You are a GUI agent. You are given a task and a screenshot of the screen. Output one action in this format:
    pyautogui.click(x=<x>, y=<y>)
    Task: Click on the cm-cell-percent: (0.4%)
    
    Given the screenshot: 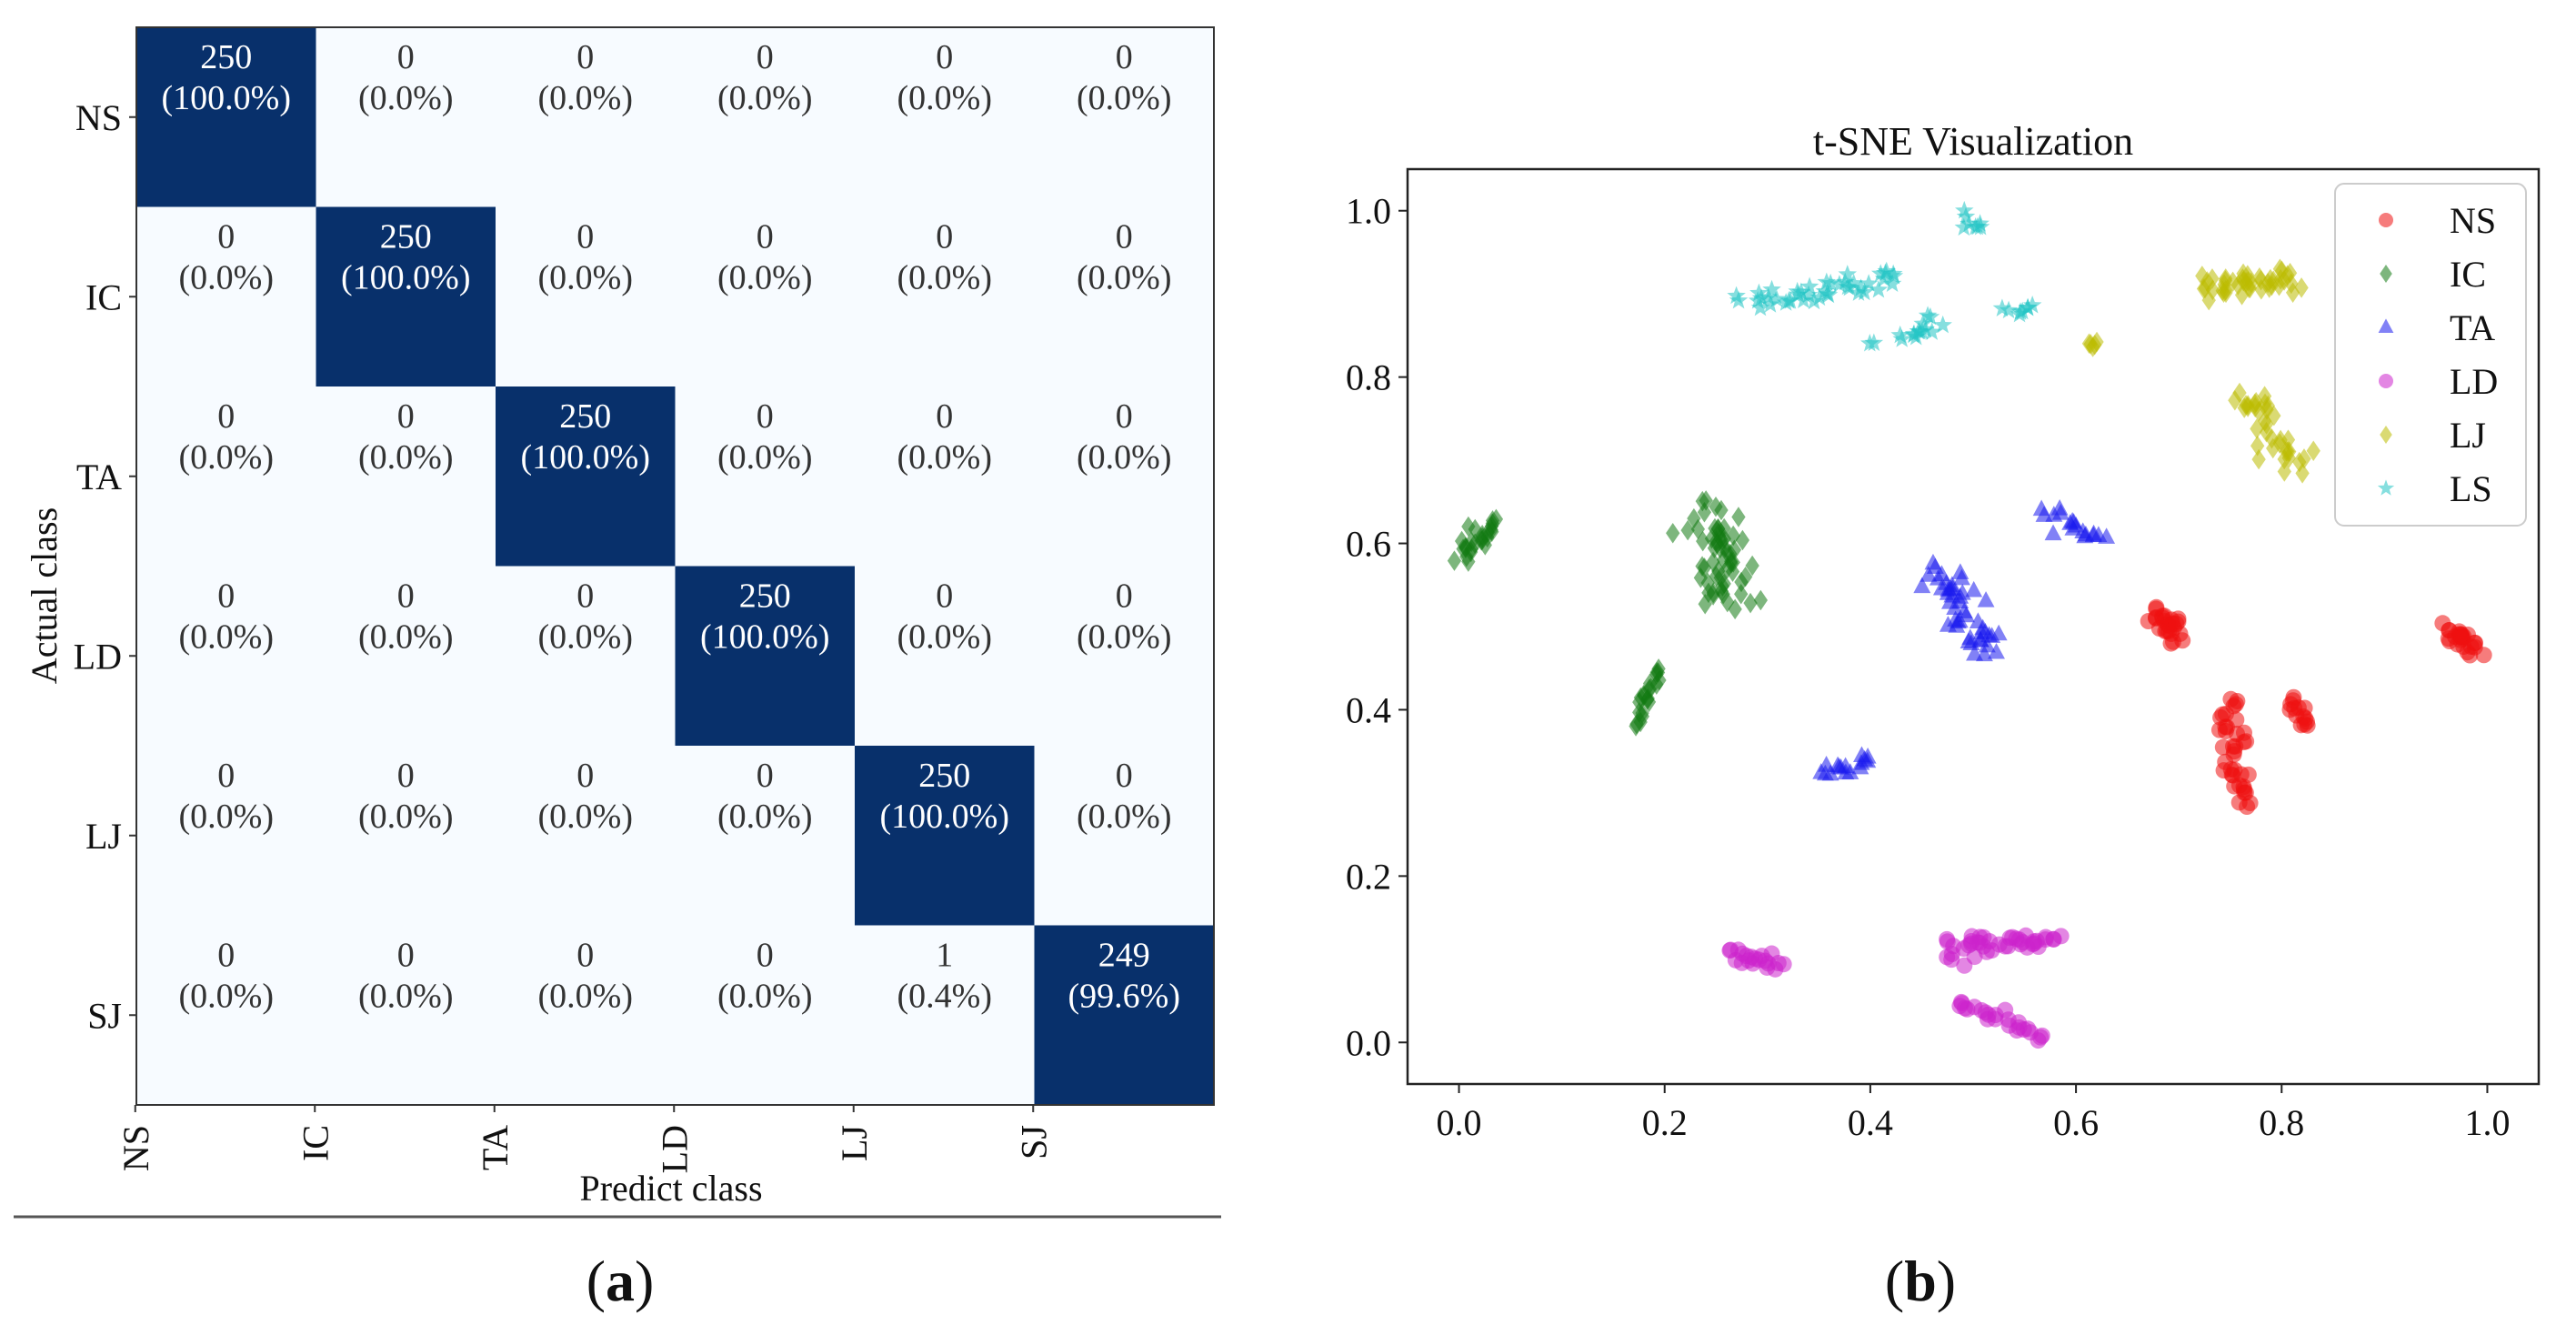 What is the action you would take?
    pyautogui.click(x=944, y=997)
    